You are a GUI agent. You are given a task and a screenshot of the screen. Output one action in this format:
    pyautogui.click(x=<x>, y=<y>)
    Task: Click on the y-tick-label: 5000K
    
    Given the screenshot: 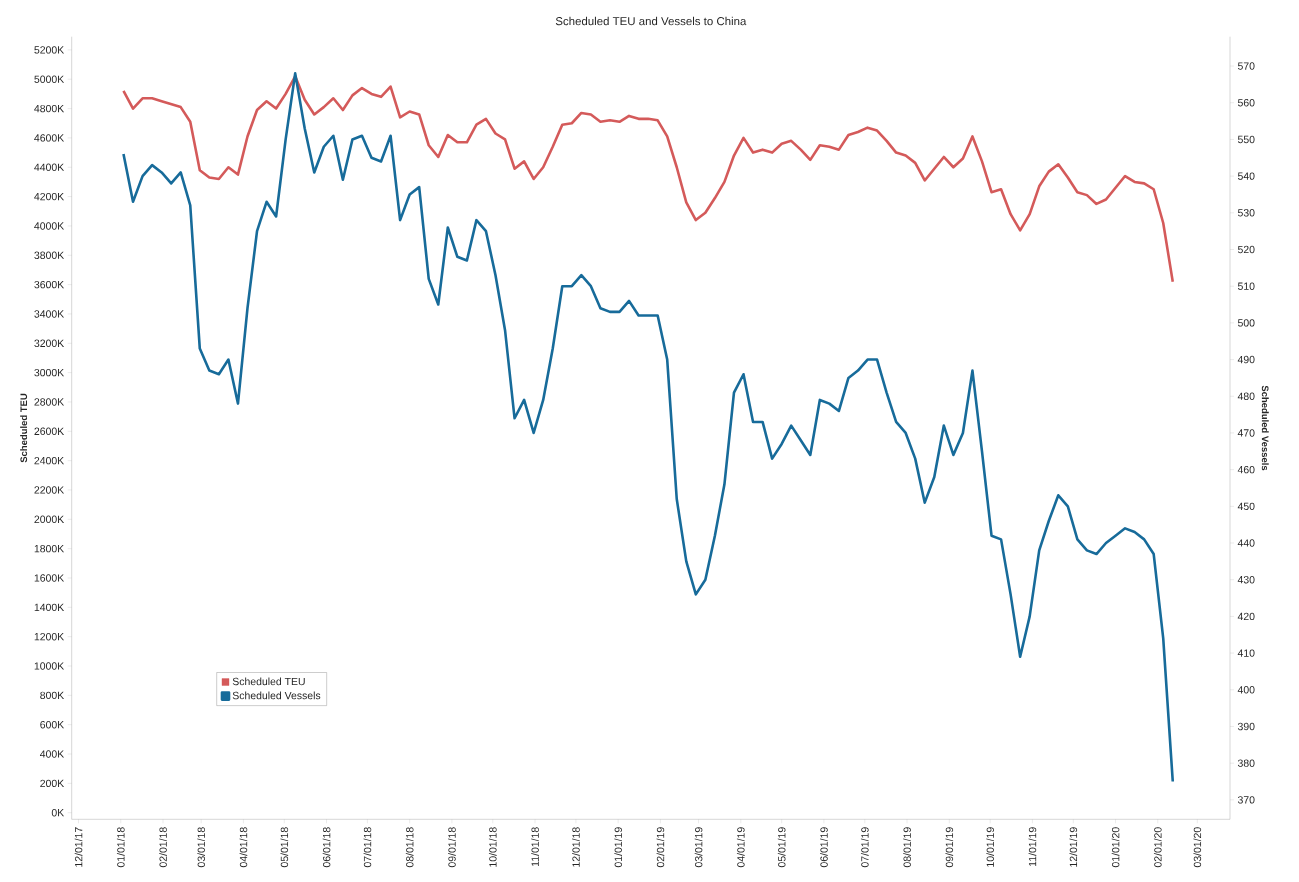 What is the action you would take?
    pyautogui.click(x=49, y=79)
    